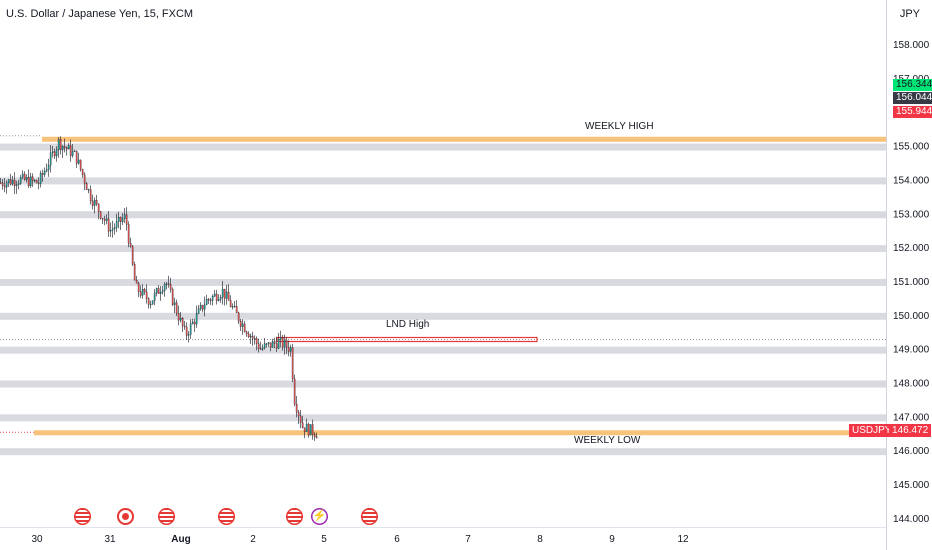 The height and width of the screenshot is (550, 932). What do you see at coordinates (911, 485) in the screenshot?
I see `price-tick: 145.000` at bounding box center [911, 485].